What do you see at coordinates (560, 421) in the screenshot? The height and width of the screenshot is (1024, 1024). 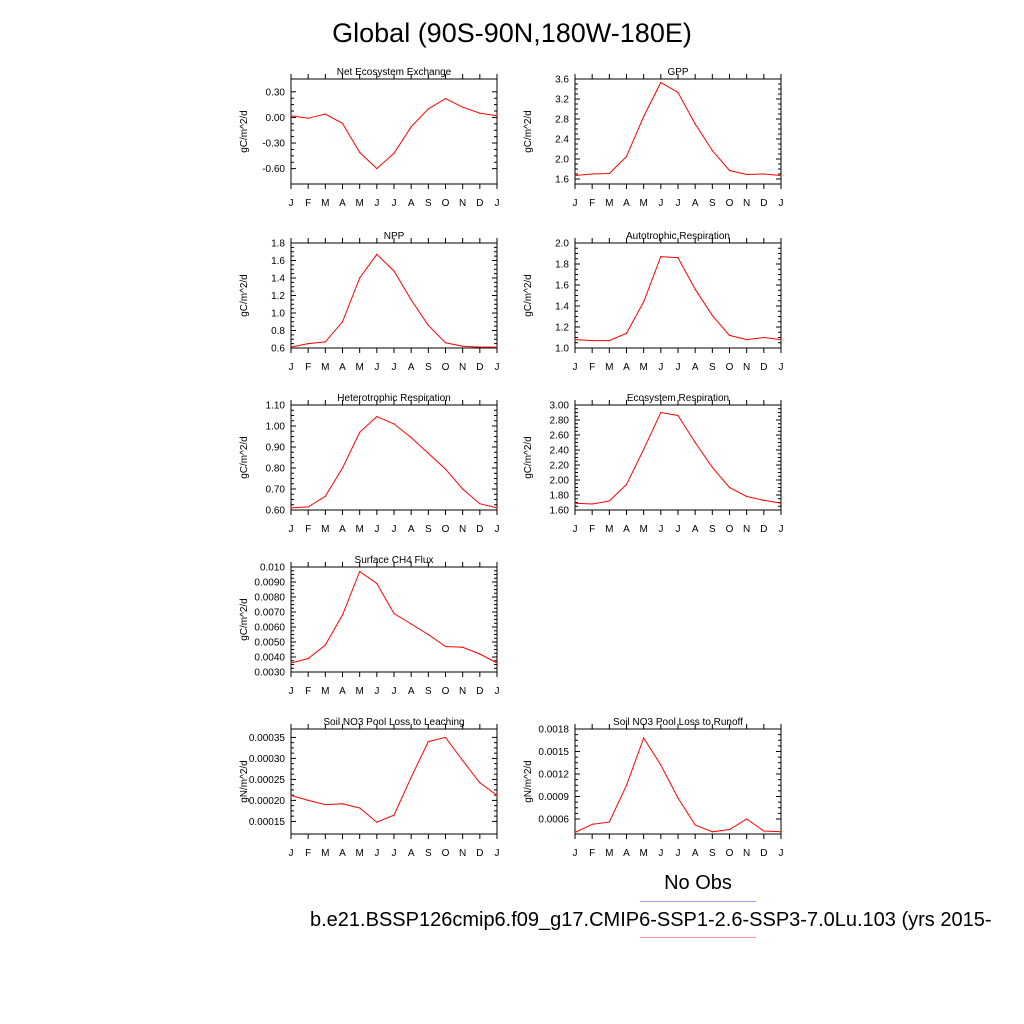 I see `y-tick-label: 2.80` at bounding box center [560, 421].